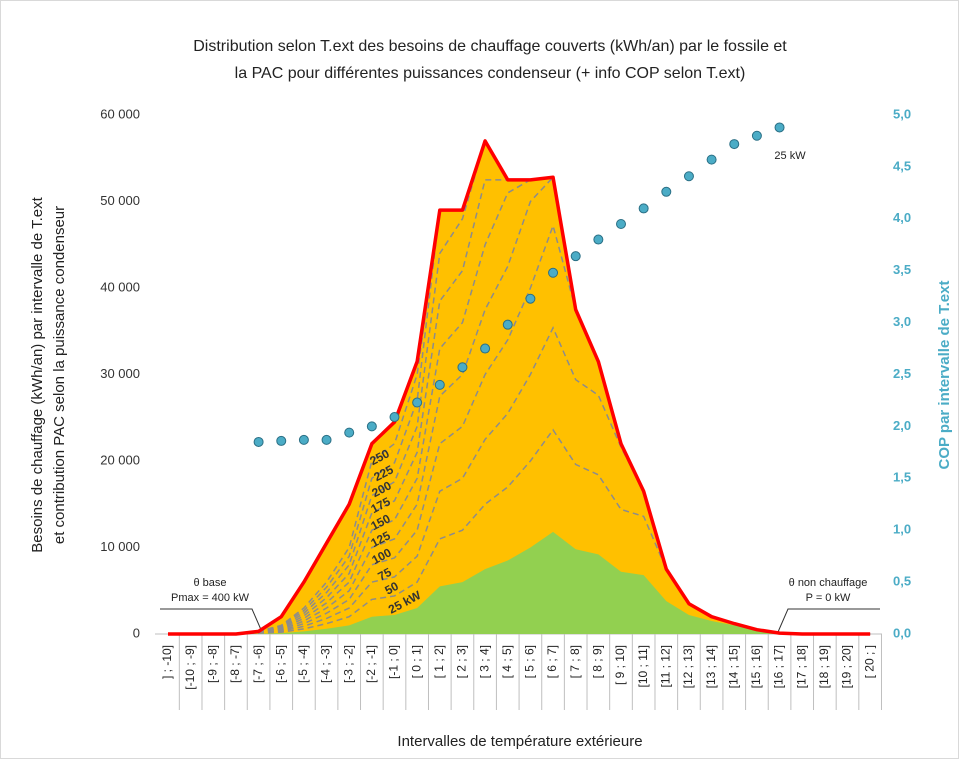 The height and width of the screenshot is (760, 960). Describe the element at coordinates (391, 588) in the screenshot. I see `series-label: 50` at that location.